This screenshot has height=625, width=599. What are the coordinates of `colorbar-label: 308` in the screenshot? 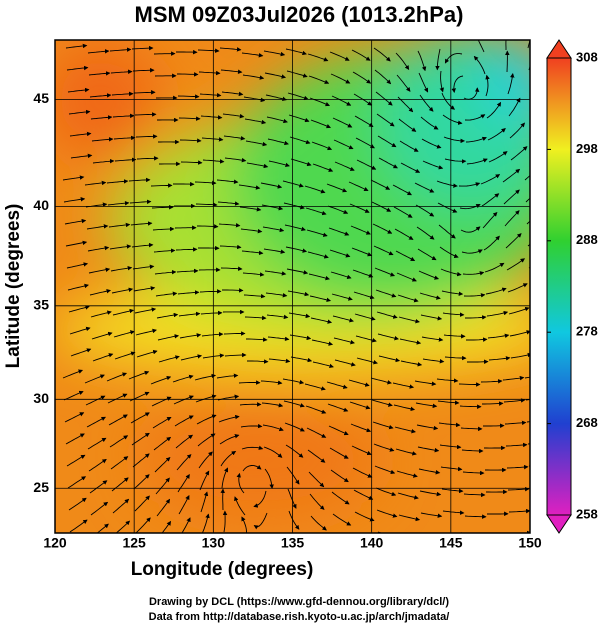 It's located at (587, 56).